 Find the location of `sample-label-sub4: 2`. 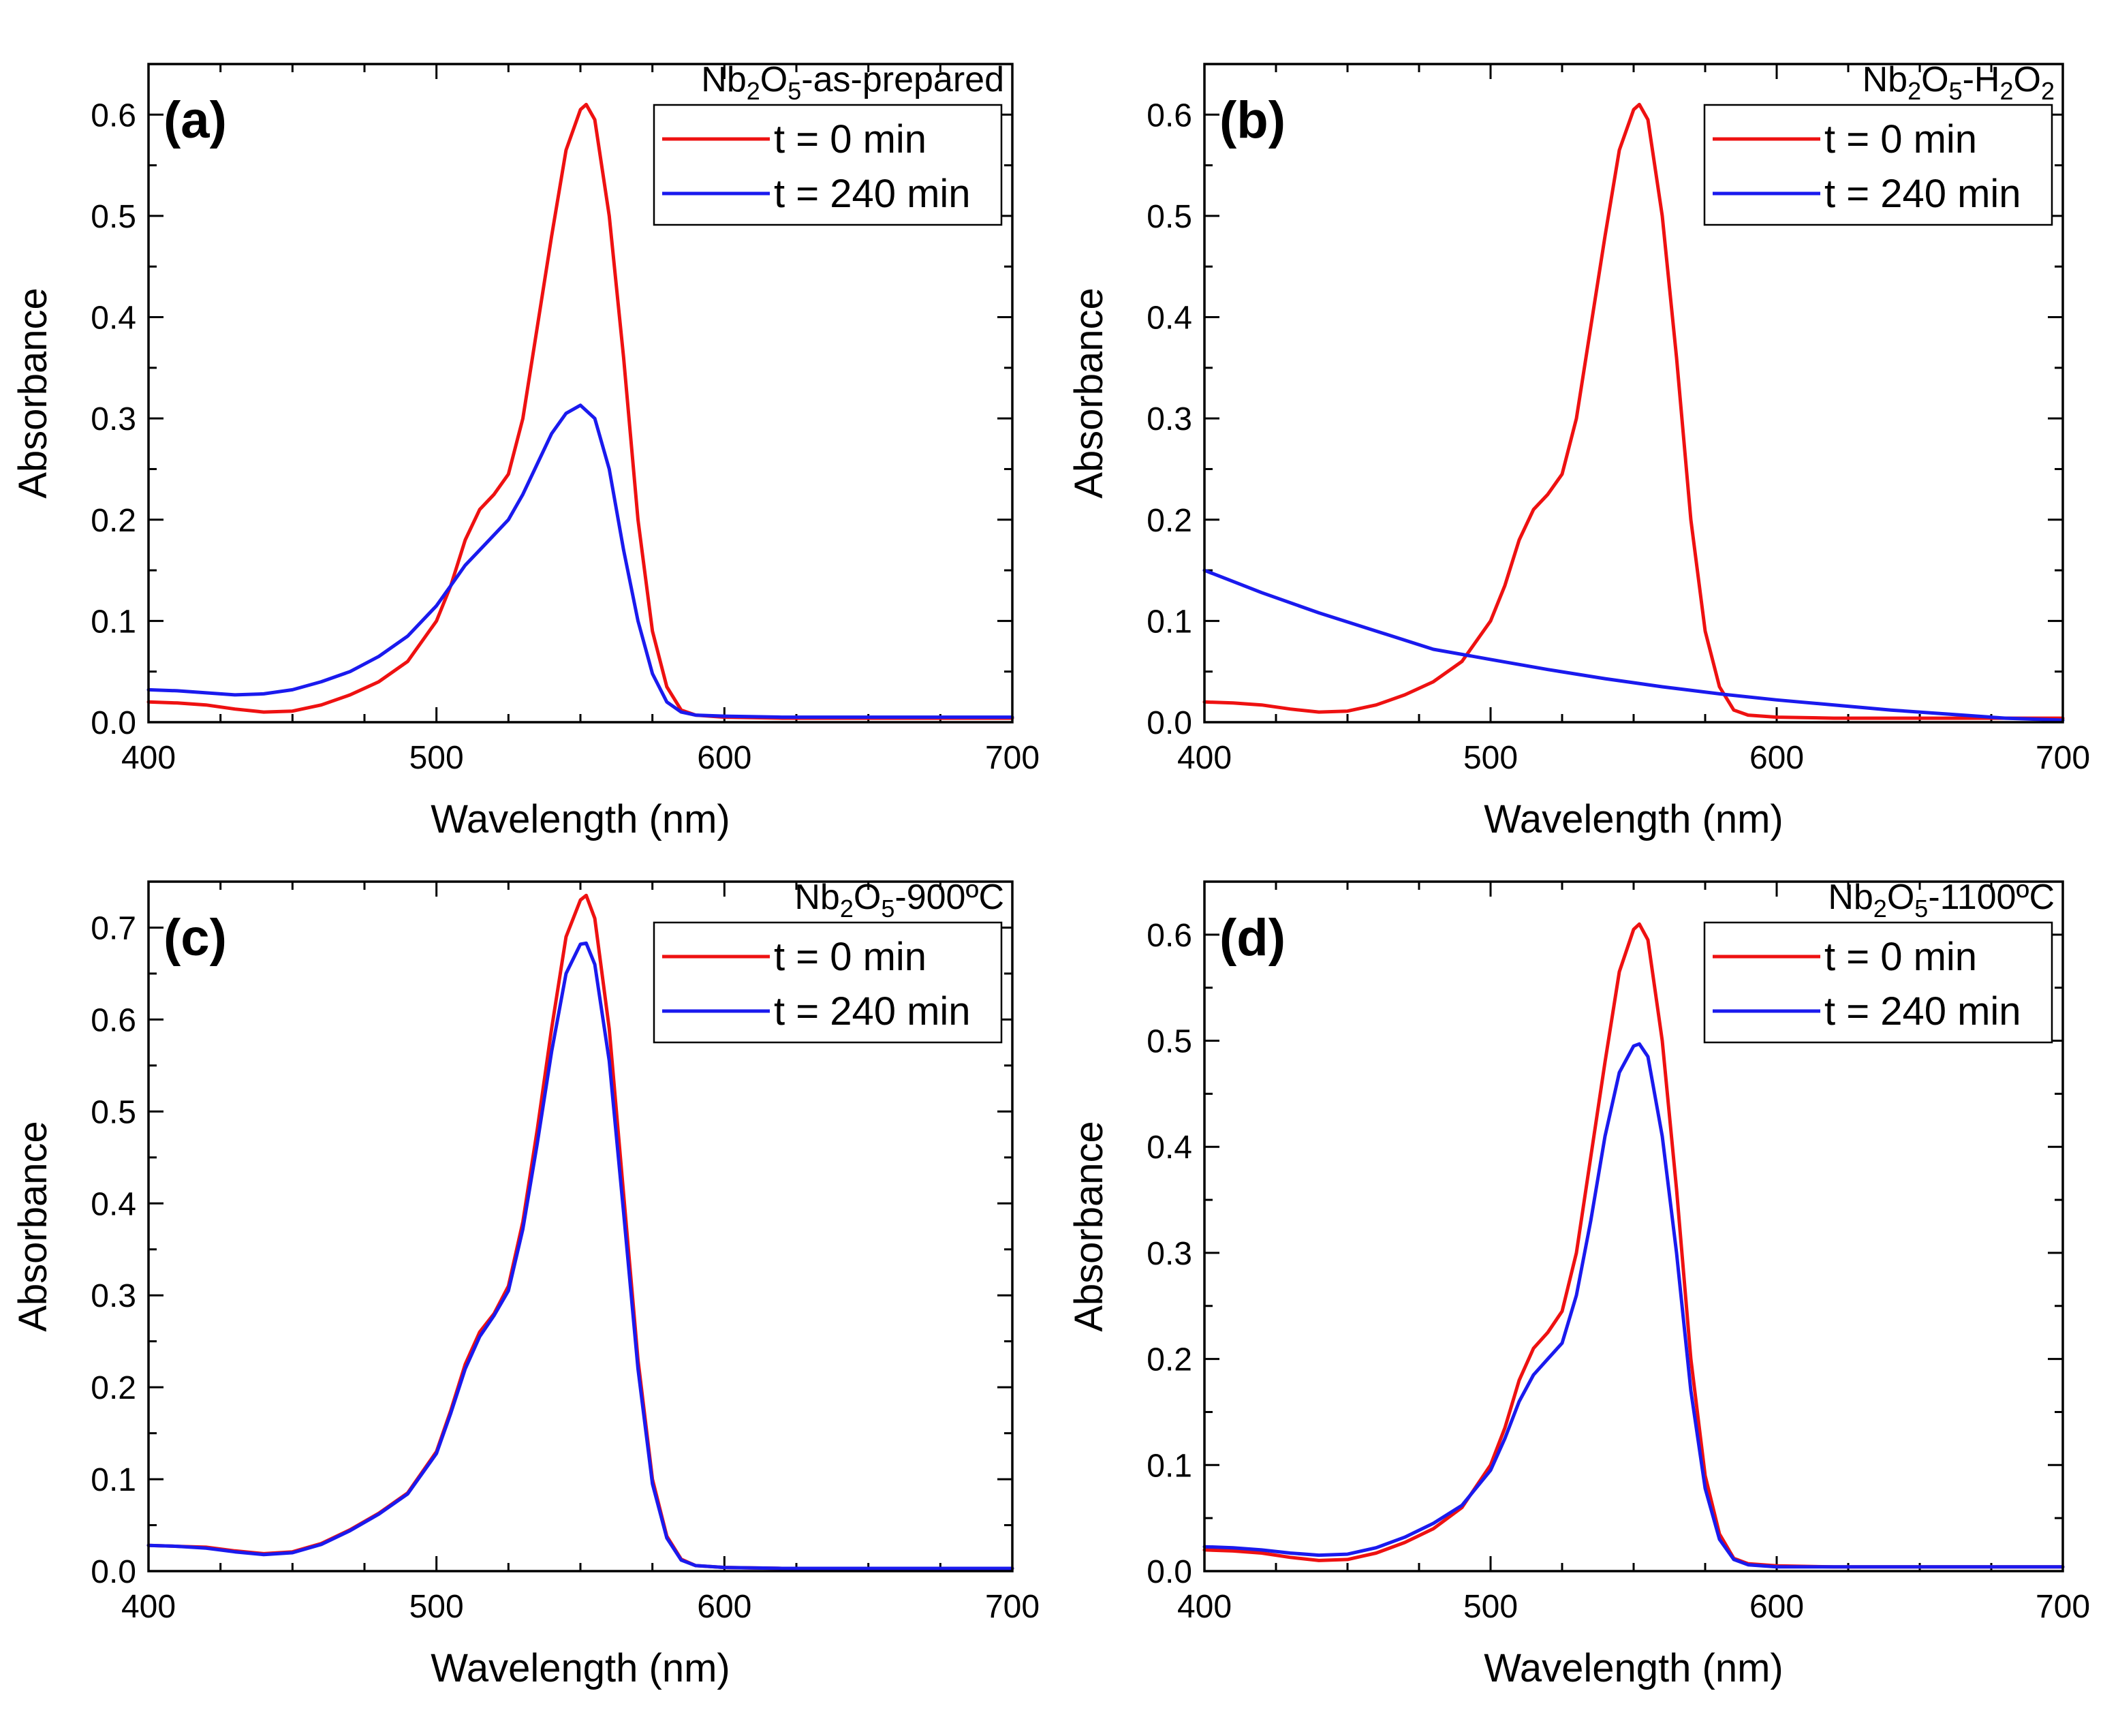

sample-label-sub4: 2 is located at coordinates (2048, 91).